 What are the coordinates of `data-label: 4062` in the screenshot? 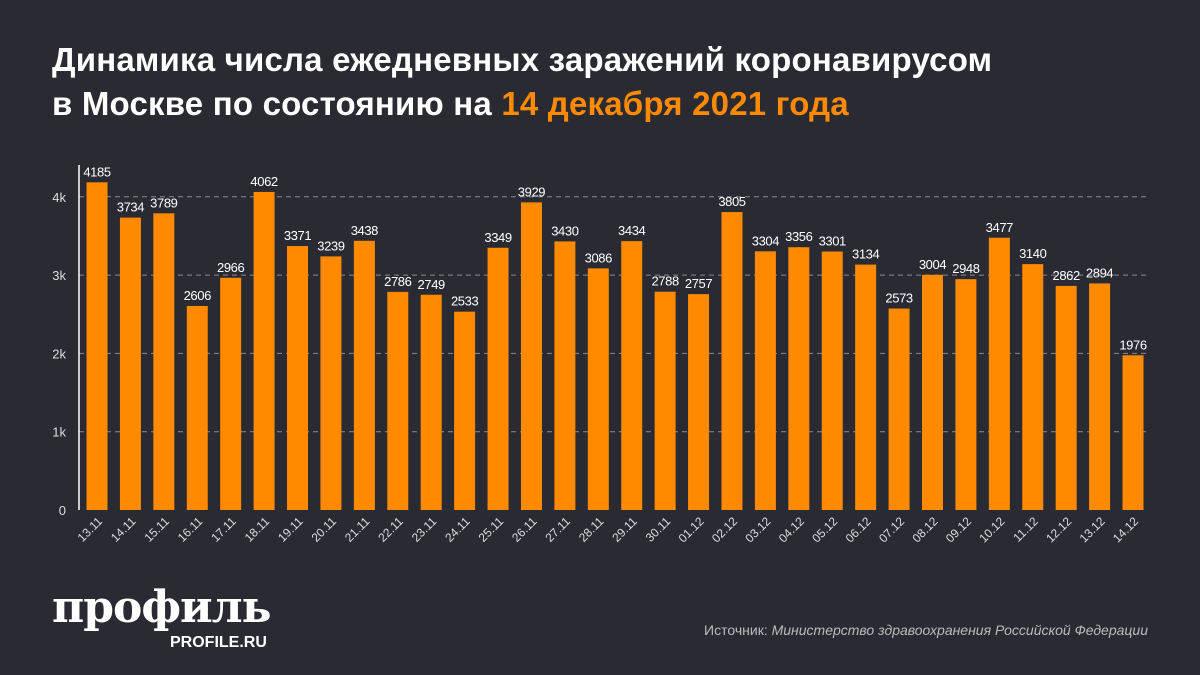 It's located at (263, 181).